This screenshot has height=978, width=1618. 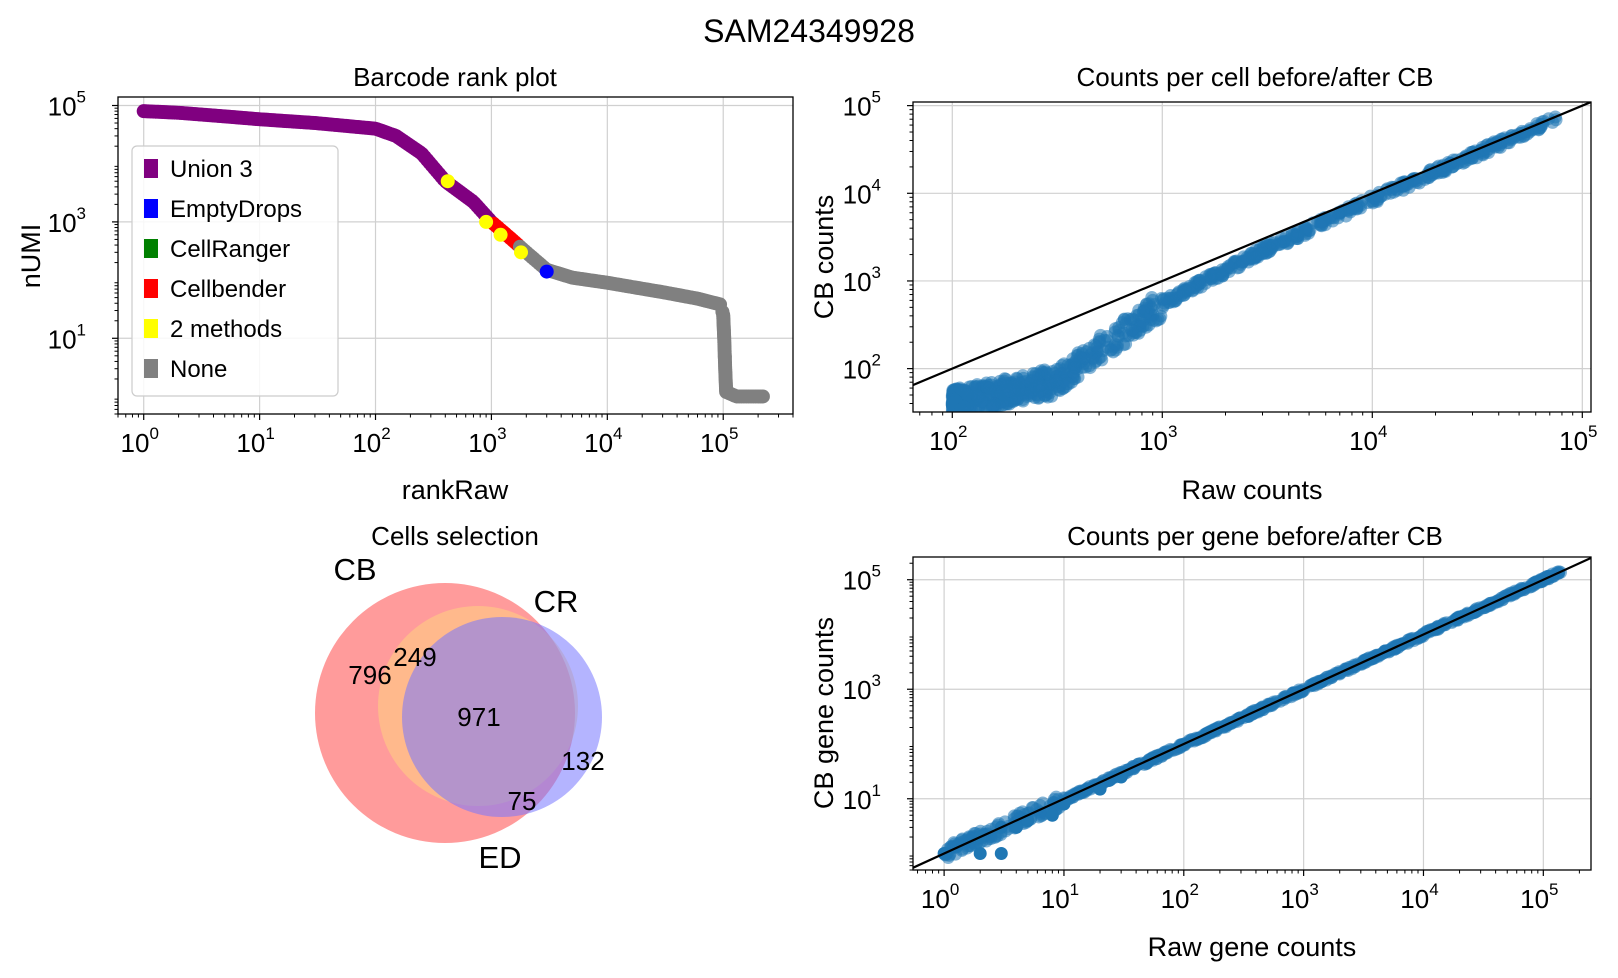 I want to click on counts-per-gene-title: Counts per gene before/after CB, so click(x=1255, y=536).